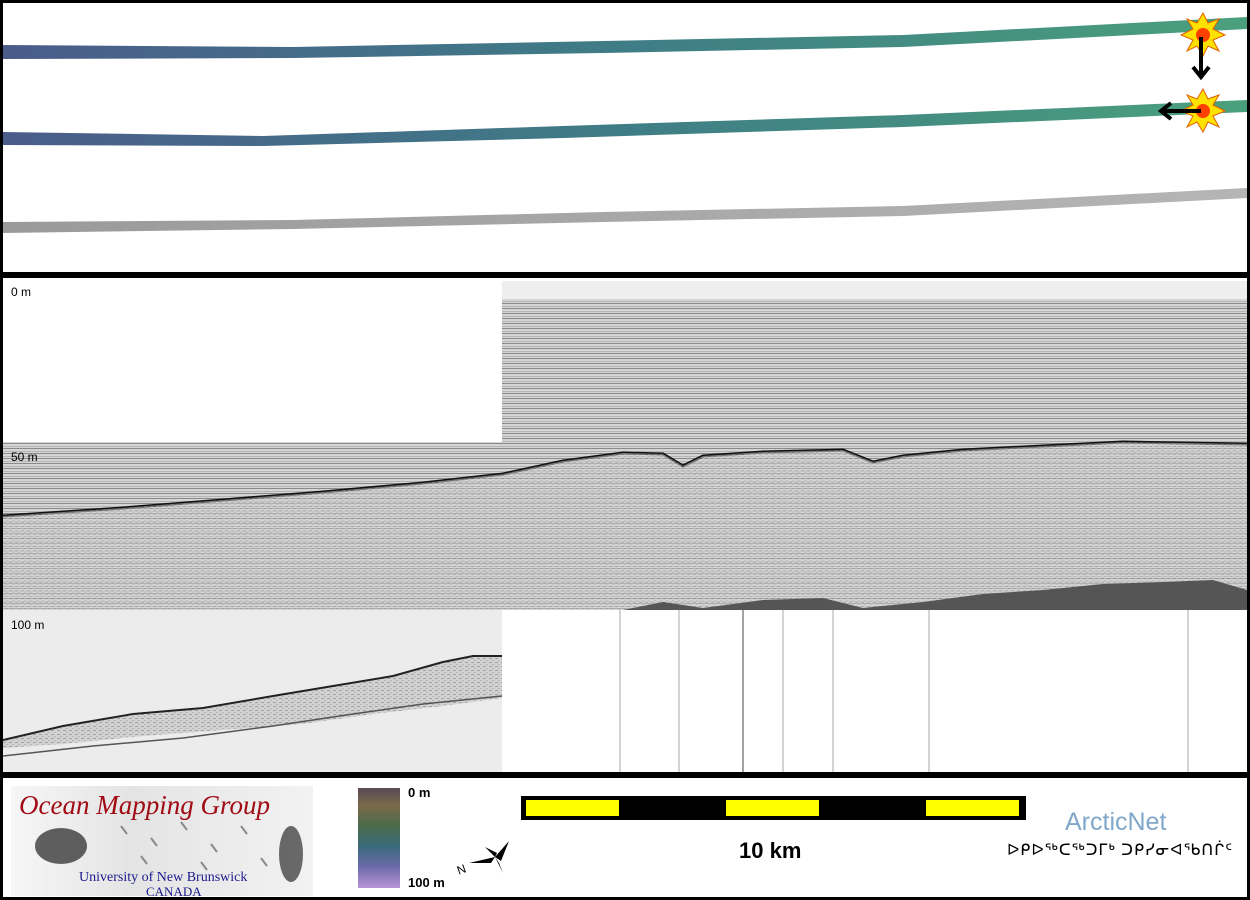 The image size is (1250, 900). Describe the element at coordinates (28, 625) in the screenshot. I see `depth-label-100m: 100 m` at that location.